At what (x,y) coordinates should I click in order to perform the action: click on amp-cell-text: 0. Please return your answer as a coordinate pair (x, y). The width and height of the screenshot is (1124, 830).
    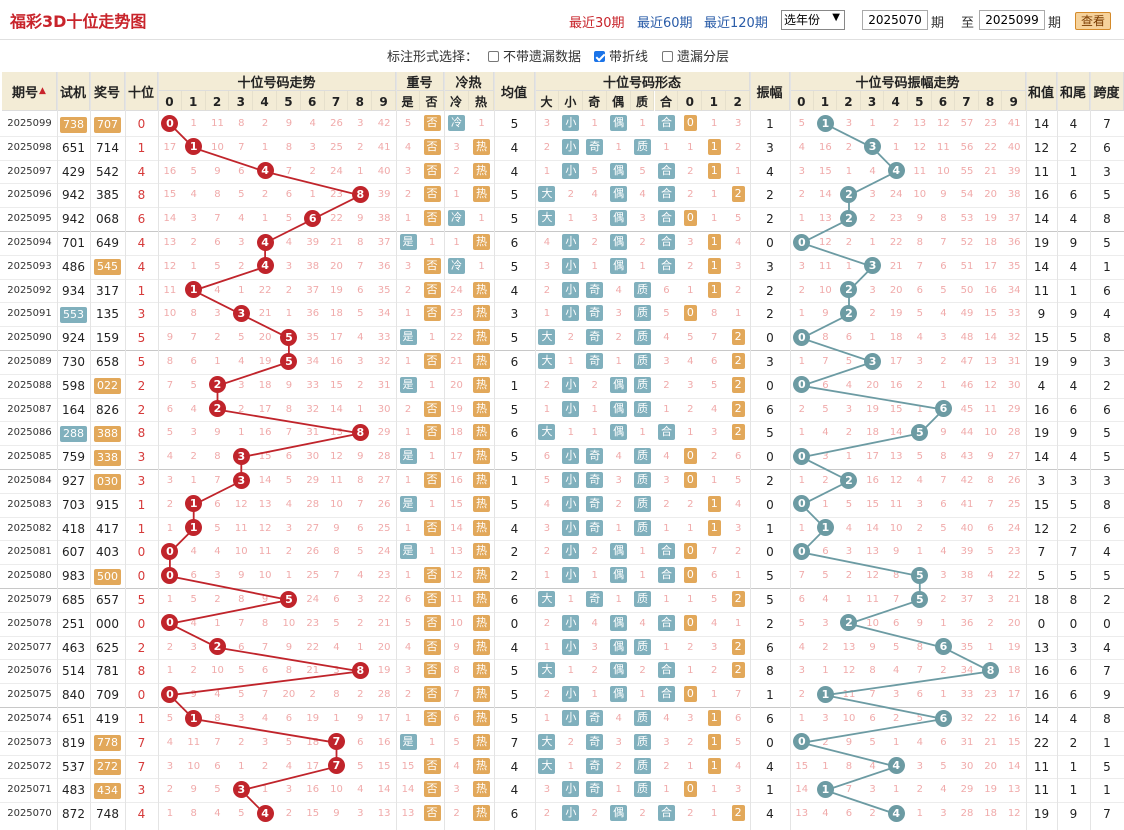
    Looking at the image, I should click on (770, 552).